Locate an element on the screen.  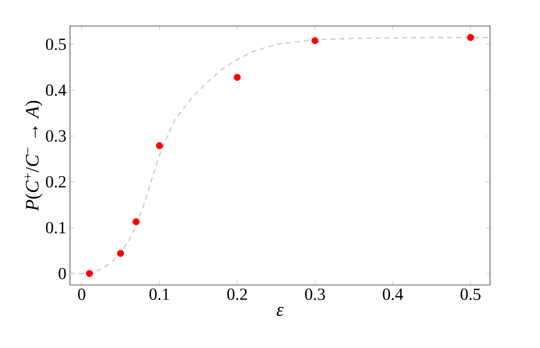
x-tick-label: 0 is located at coordinates (82, 294).